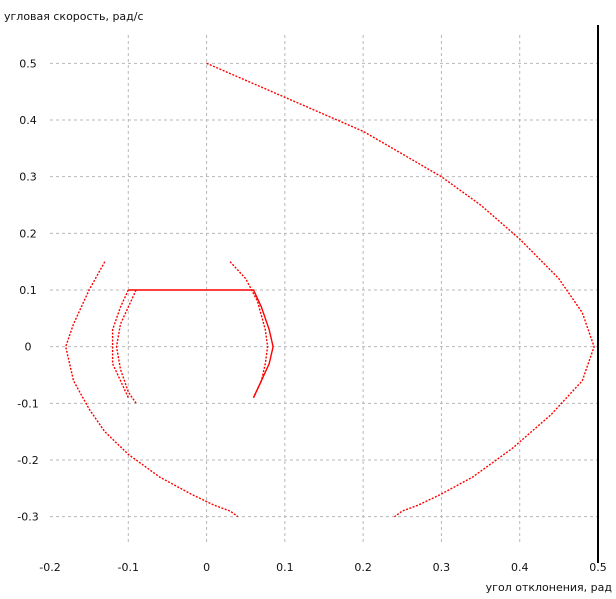  Describe the element at coordinates (28, 290) in the screenshot. I see `y-tick-label: 0.1` at that location.